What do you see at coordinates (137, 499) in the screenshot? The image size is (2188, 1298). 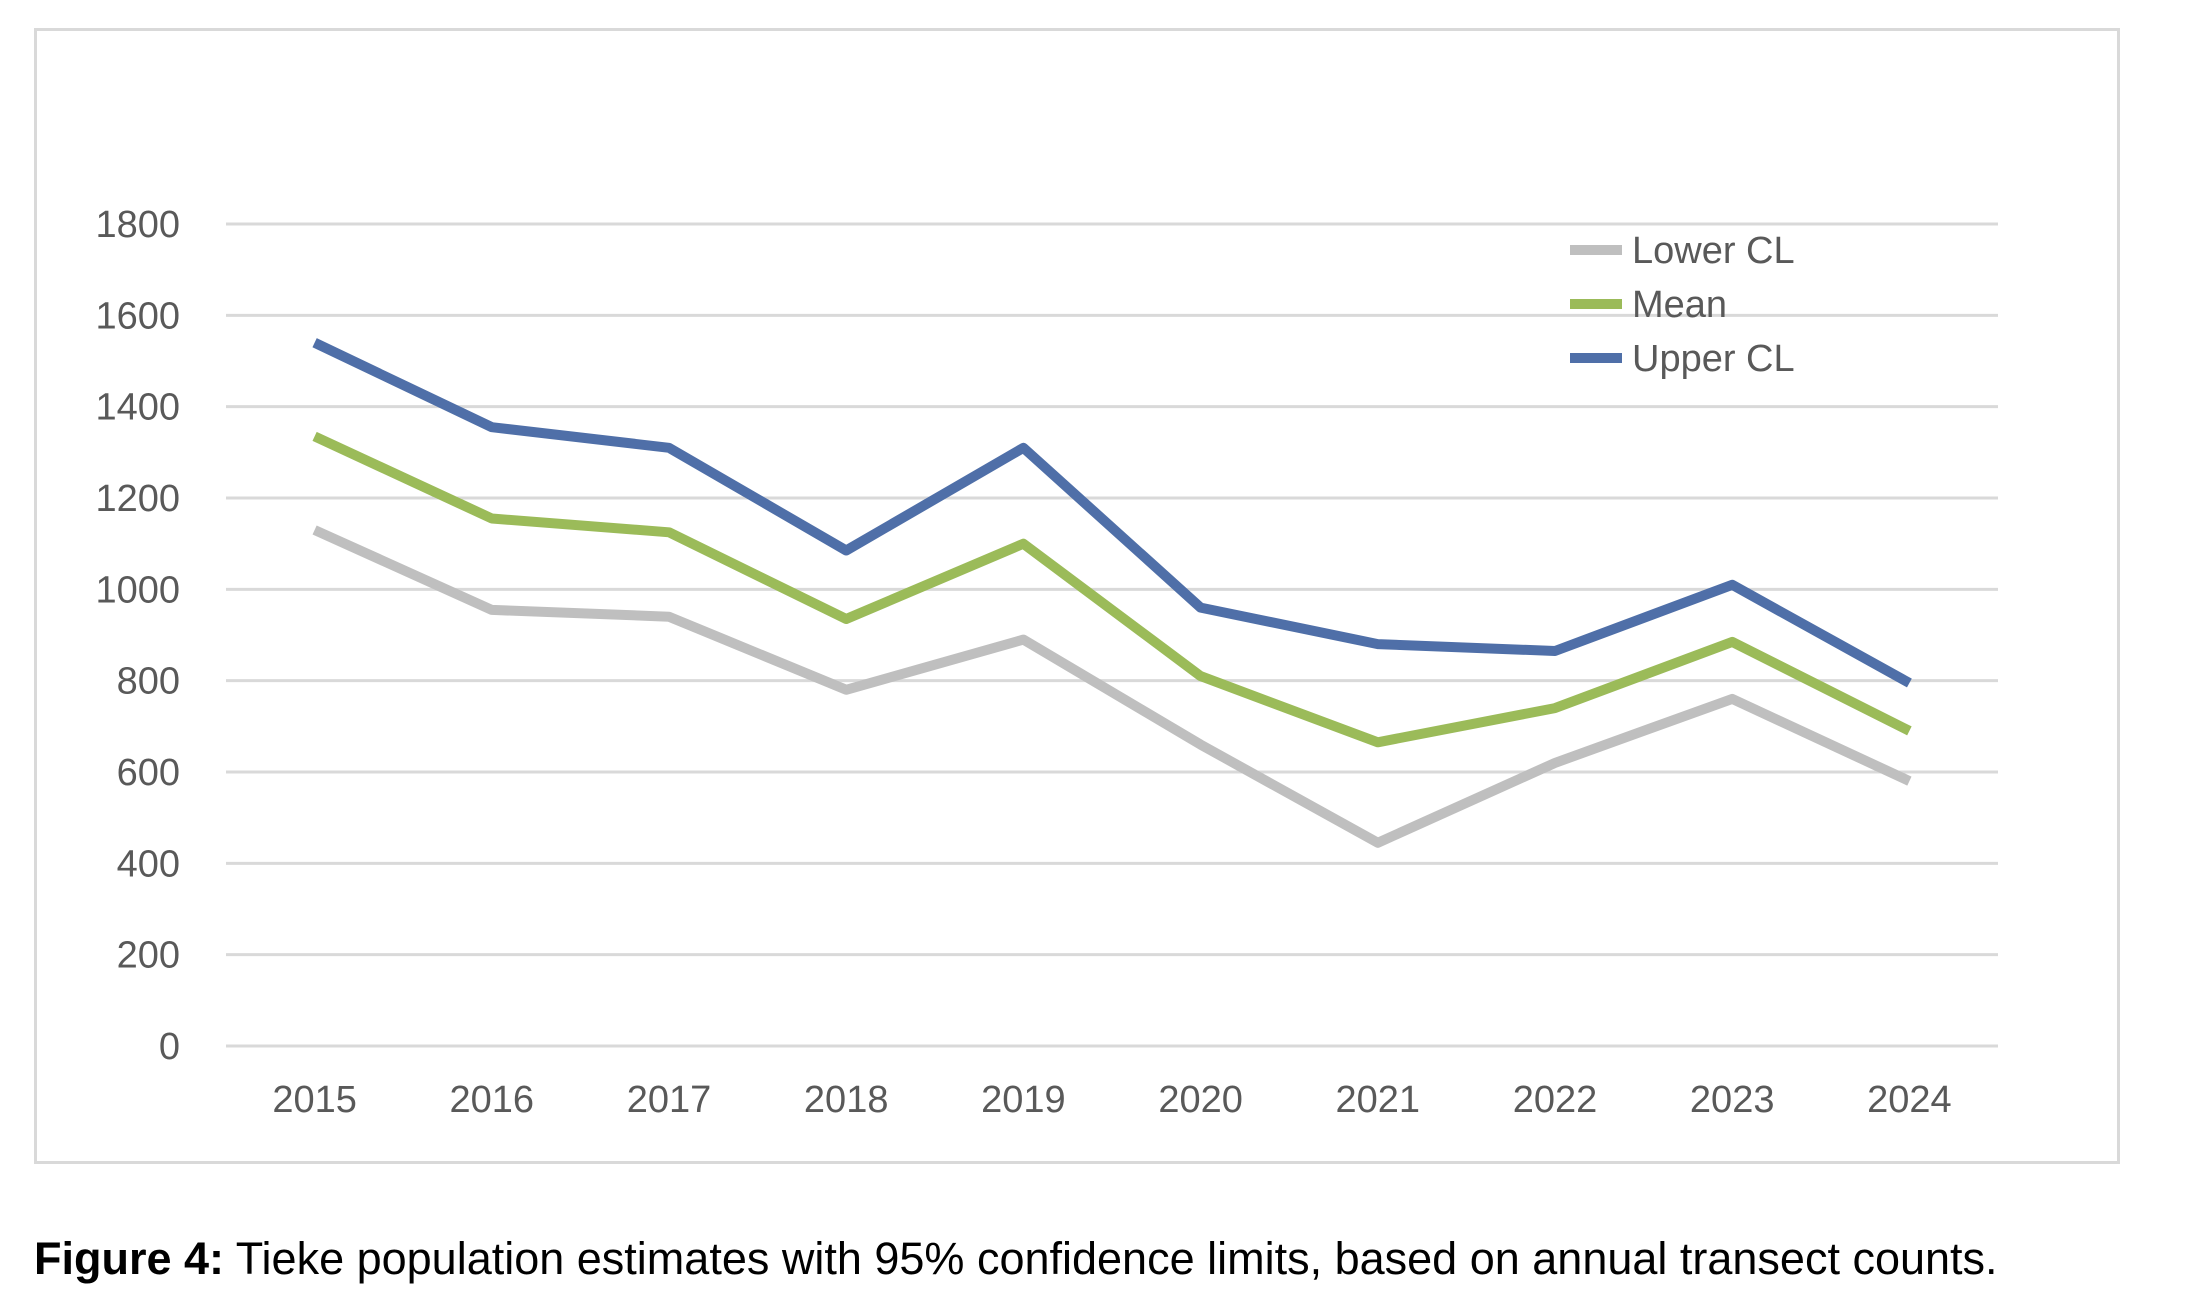 I see `y-tick-label-1200: 1200` at bounding box center [137, 499].